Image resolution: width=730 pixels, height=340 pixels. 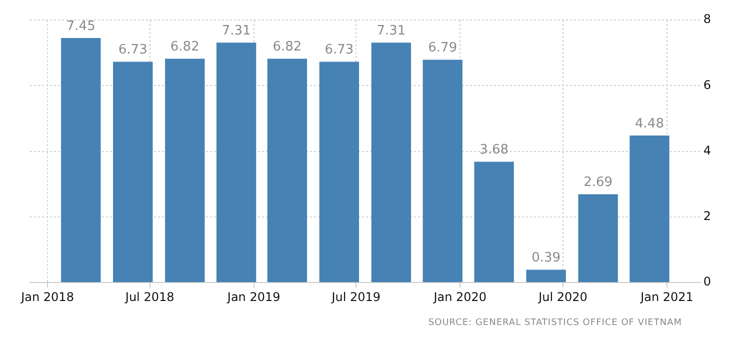 I want to click on x-tick-label: Jan 2018, so click(x=47, y=297).